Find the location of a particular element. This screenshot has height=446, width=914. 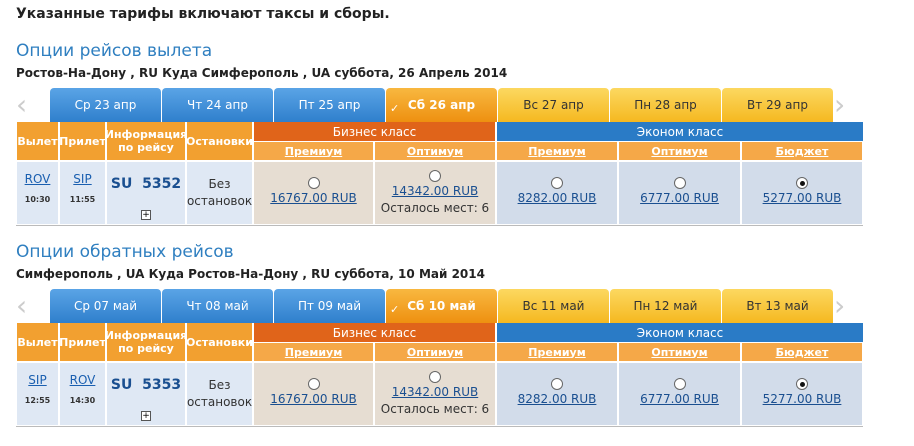

departure-time: 12:55 is located at coordinates (37, 400).